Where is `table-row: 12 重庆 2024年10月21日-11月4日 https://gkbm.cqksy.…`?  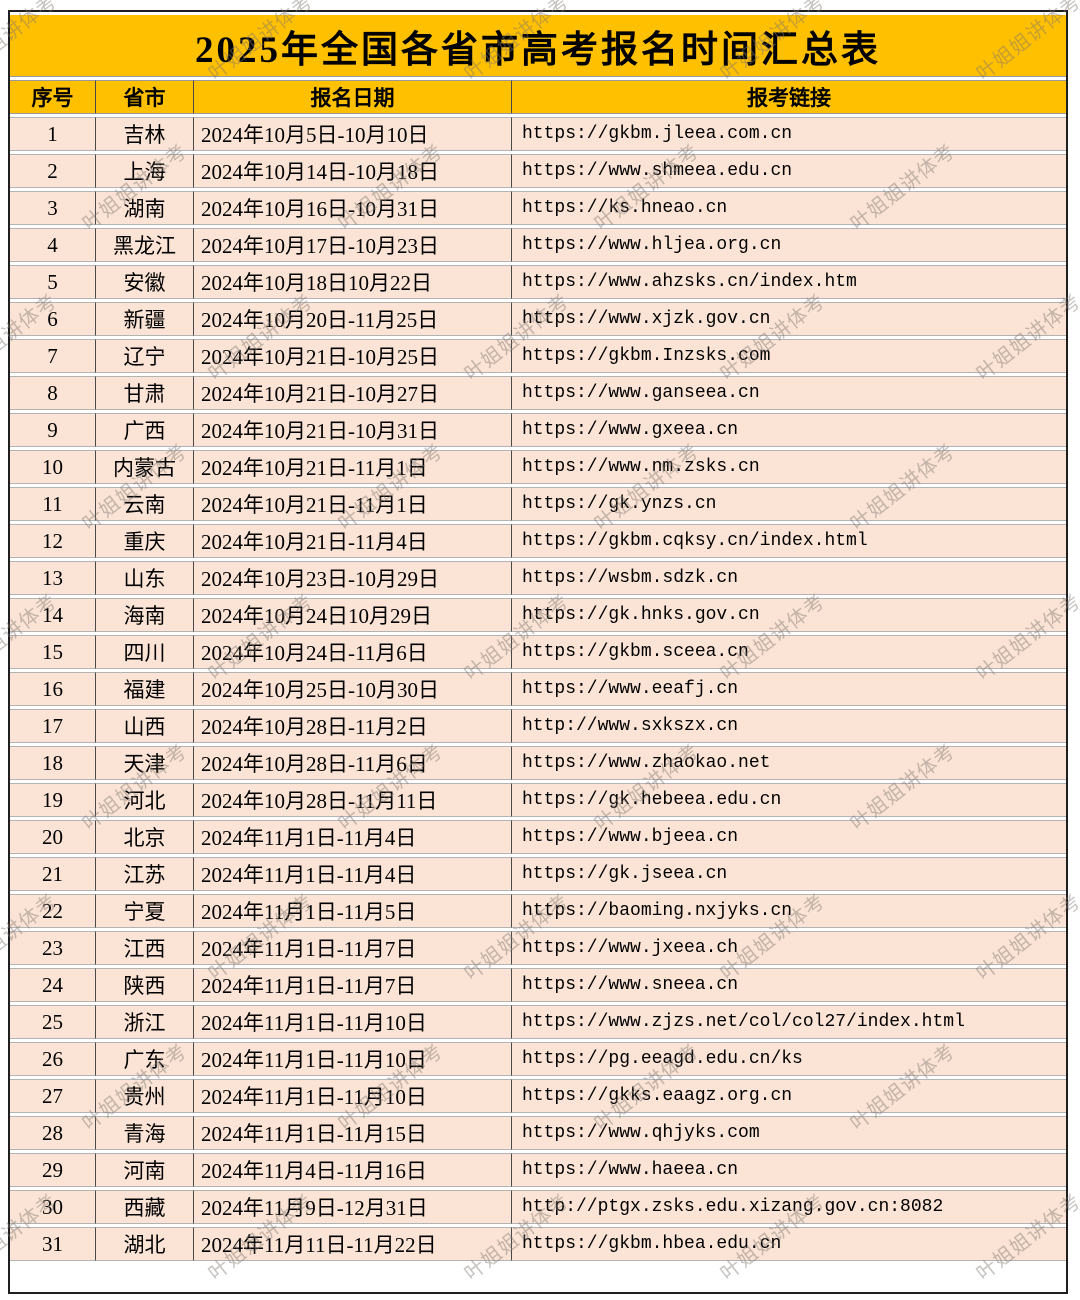 table-row: 12 重庆 2024年10月21日-11月4日 https://gkbm.cqksy.… is located at coordinates (538, 541).